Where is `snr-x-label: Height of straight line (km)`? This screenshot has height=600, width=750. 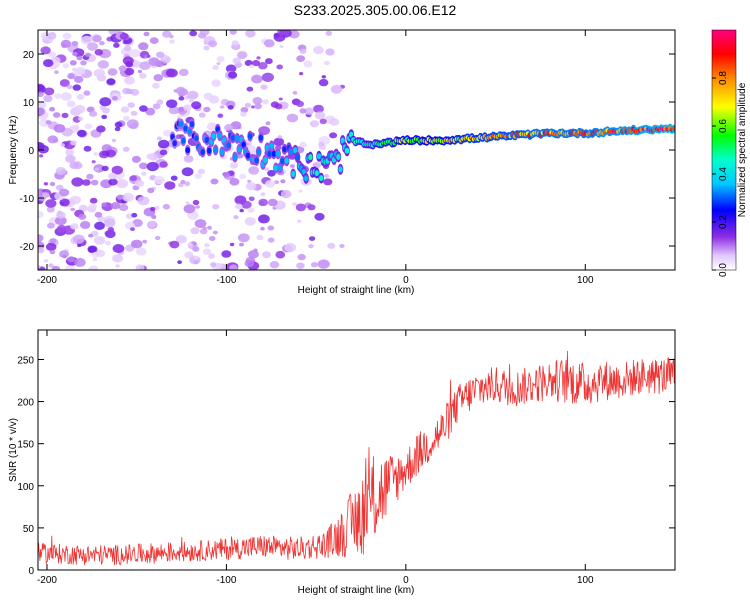 snr-x-label: Height of straight line (km) is located at coordinates (356, 590).